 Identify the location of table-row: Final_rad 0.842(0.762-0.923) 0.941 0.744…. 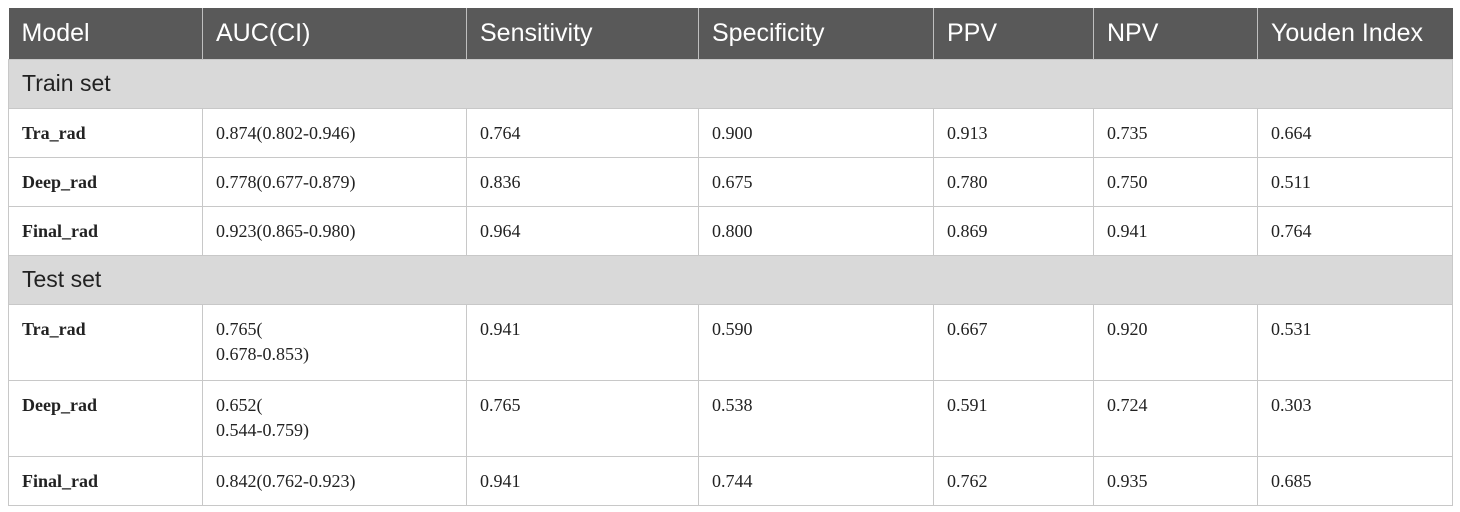
(730, 480).